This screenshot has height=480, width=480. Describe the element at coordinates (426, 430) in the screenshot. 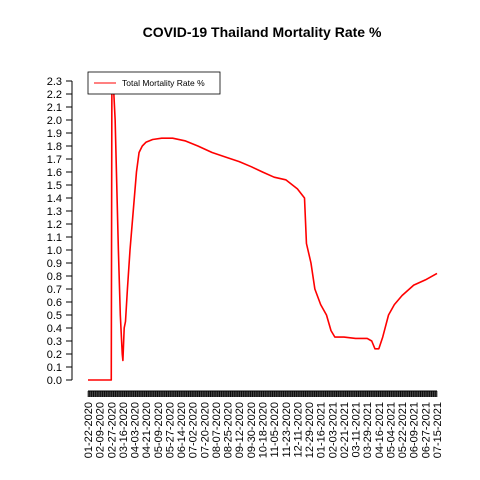

I see `x-tick-label: 06-27-2021` at that location.